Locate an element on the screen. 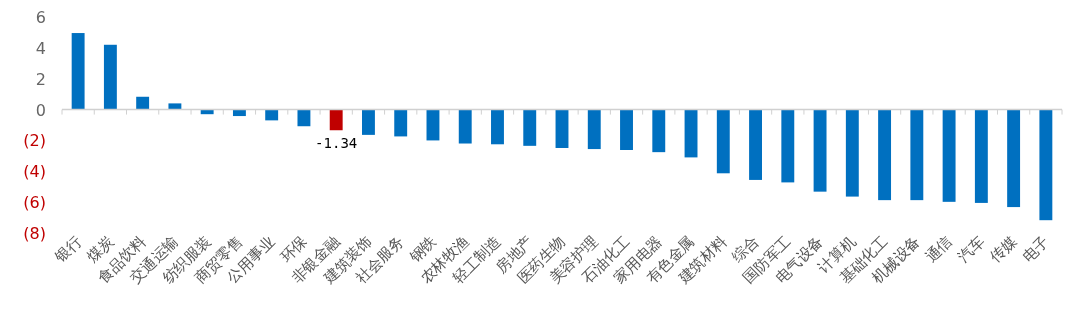 The width and height of the screenshot is (1080, 322). y-tick-label: 4 is located at coordinates (40, 48).